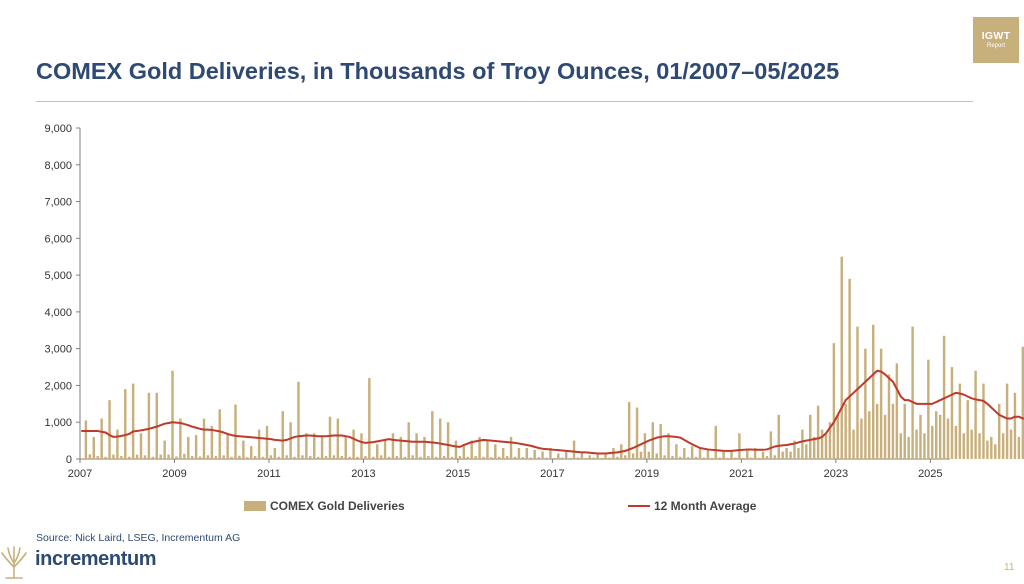  Describe the element at coordinates (14, 562) in the screenshot. I see `tree-logo-icon` at that location.